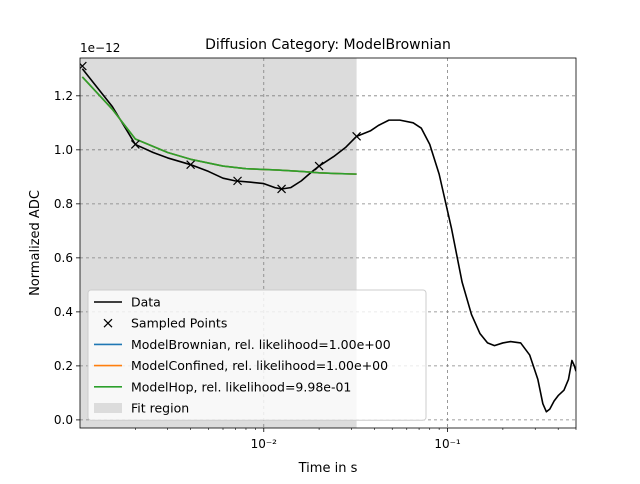  I want to click on legend-label: Fit region, so click(160, 408).